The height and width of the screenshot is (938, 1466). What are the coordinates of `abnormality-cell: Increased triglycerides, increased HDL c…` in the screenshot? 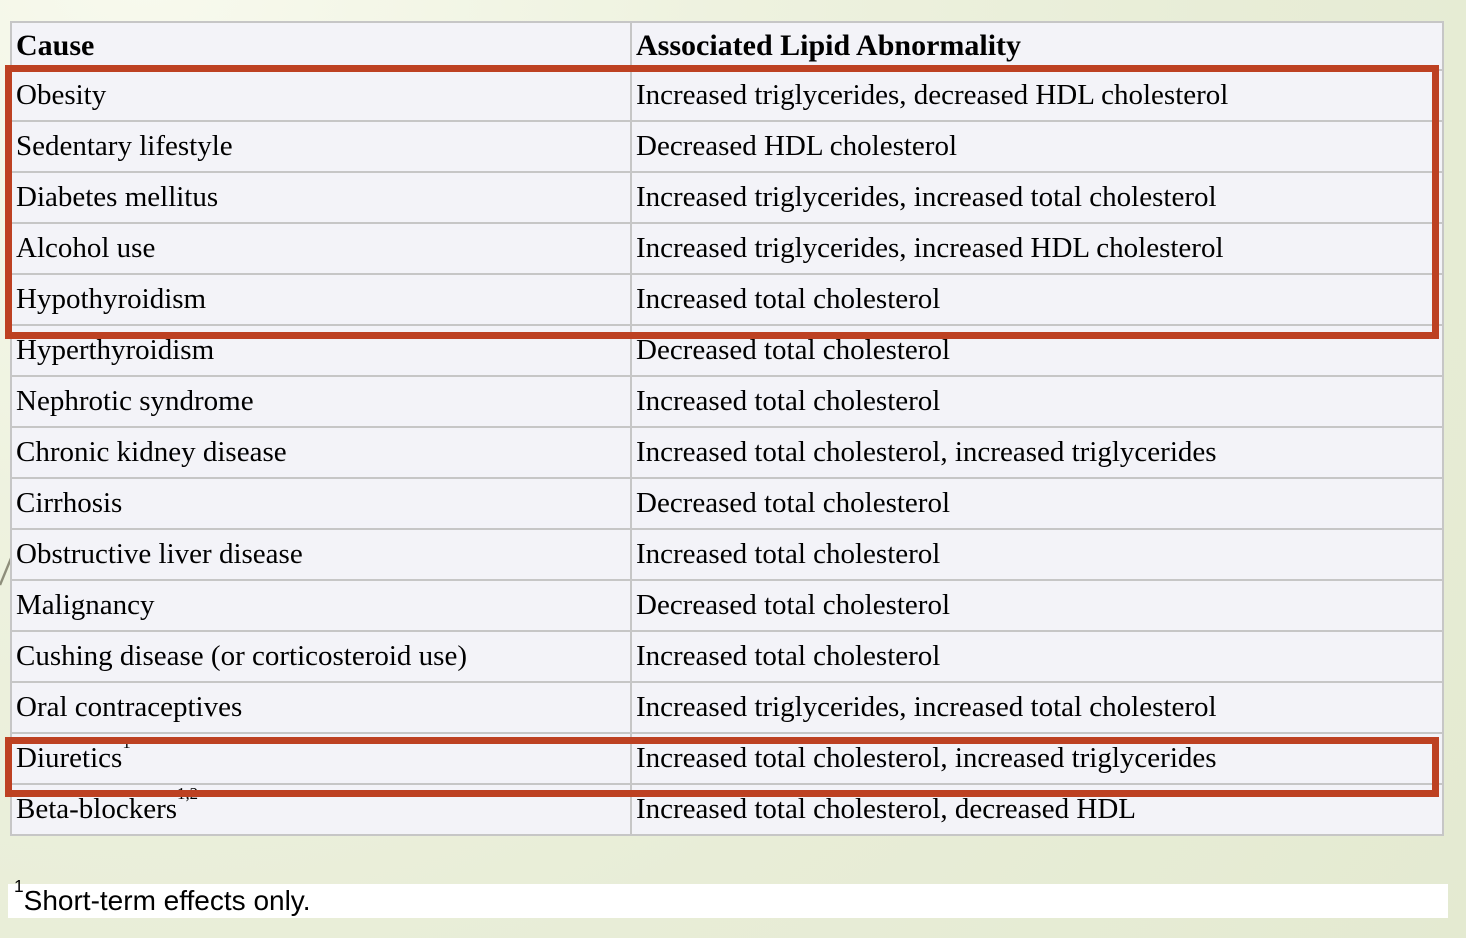 It's located at (1037, 248).